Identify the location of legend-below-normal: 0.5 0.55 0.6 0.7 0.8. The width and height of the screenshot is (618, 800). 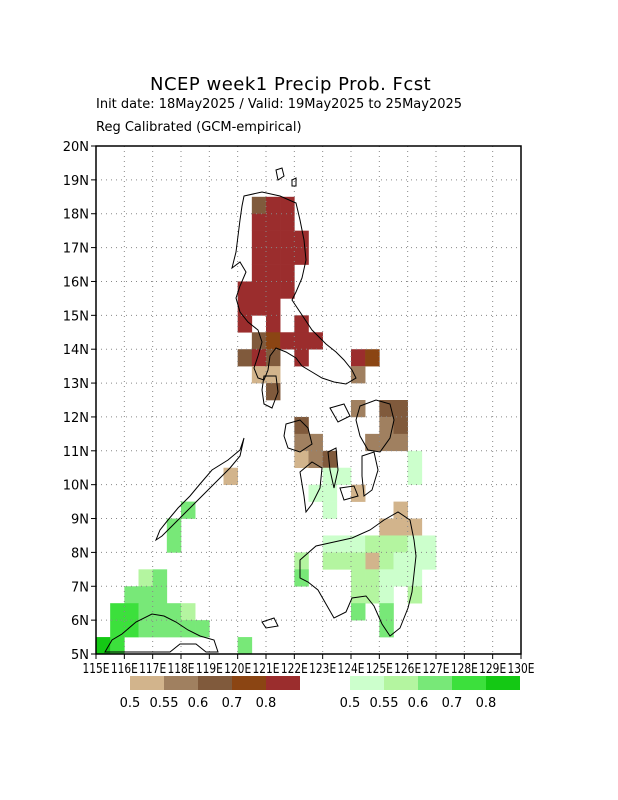
(210, 693).